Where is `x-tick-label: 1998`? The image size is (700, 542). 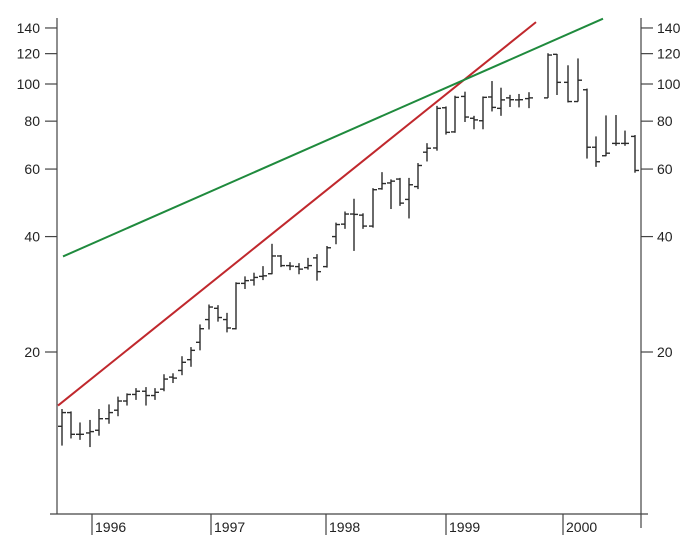
x-tick-label: 1998 is located at coordinates (344, 527).